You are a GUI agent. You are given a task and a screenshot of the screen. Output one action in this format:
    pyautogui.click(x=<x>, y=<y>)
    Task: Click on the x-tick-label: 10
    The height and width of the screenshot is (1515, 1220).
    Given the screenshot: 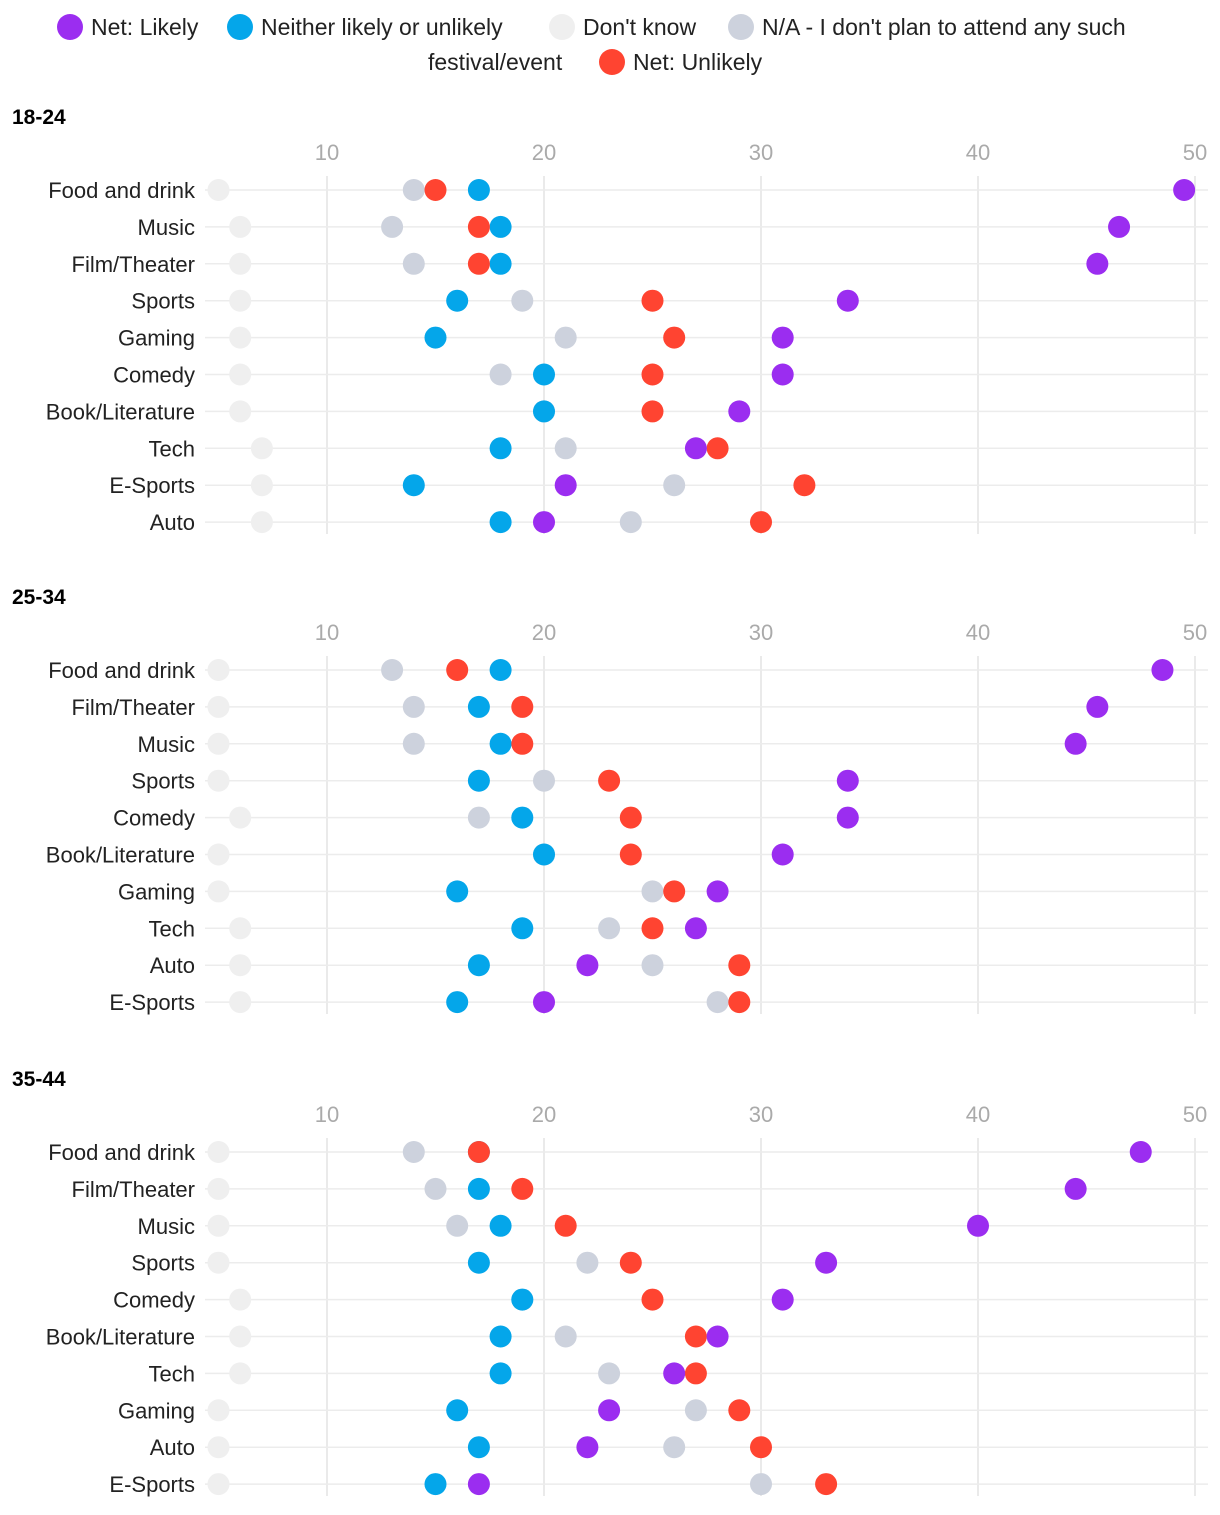 What is the action you would take?
    pyautogui.click(x=327, y=1114)
    